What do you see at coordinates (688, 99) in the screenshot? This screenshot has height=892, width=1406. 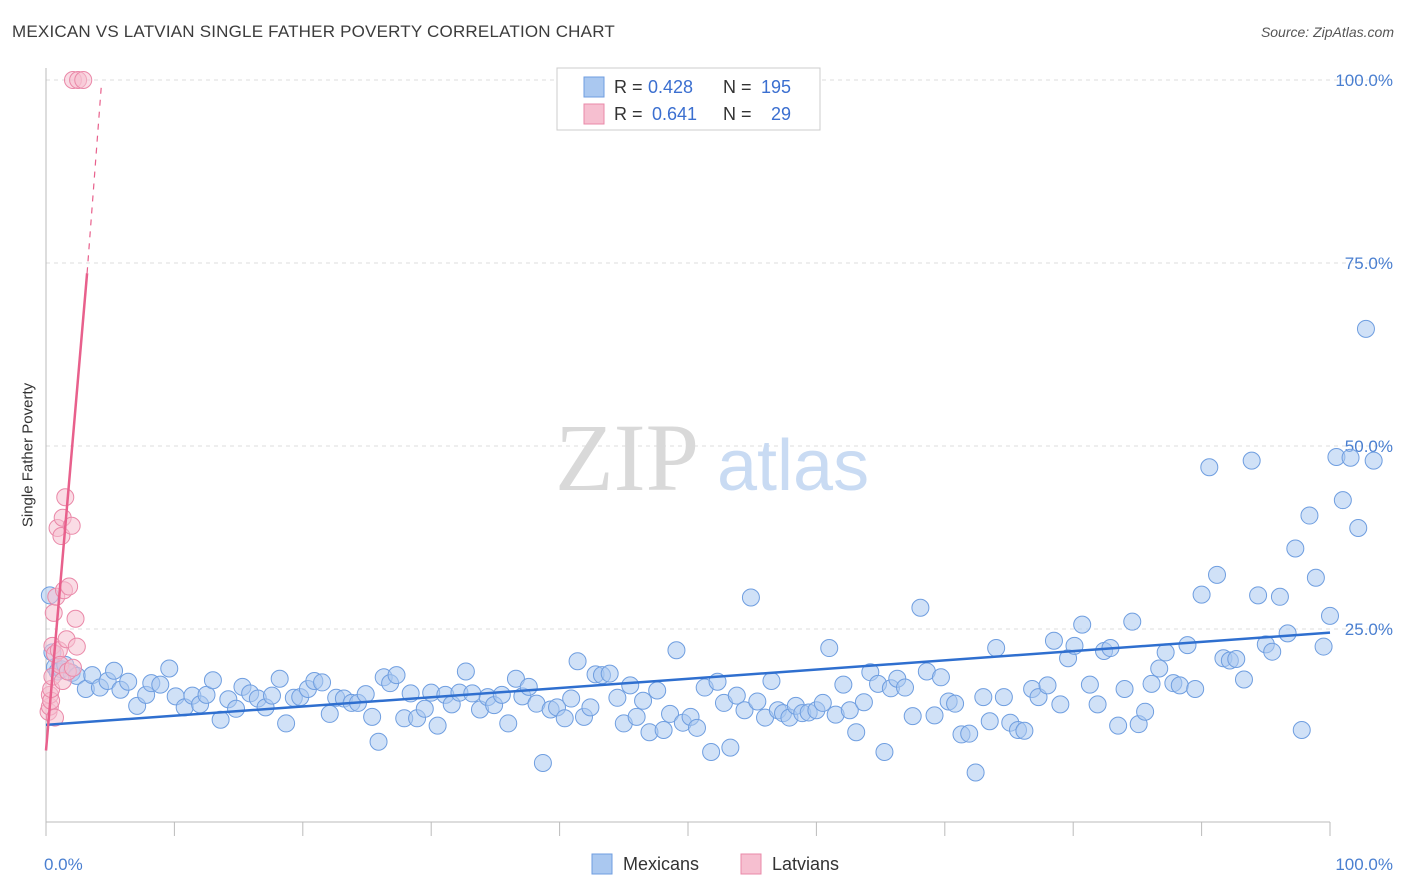 I see `stats-legend: R = 0.428 N = 195 R = 0.641 N = 29` at bounding box center [688, 99].